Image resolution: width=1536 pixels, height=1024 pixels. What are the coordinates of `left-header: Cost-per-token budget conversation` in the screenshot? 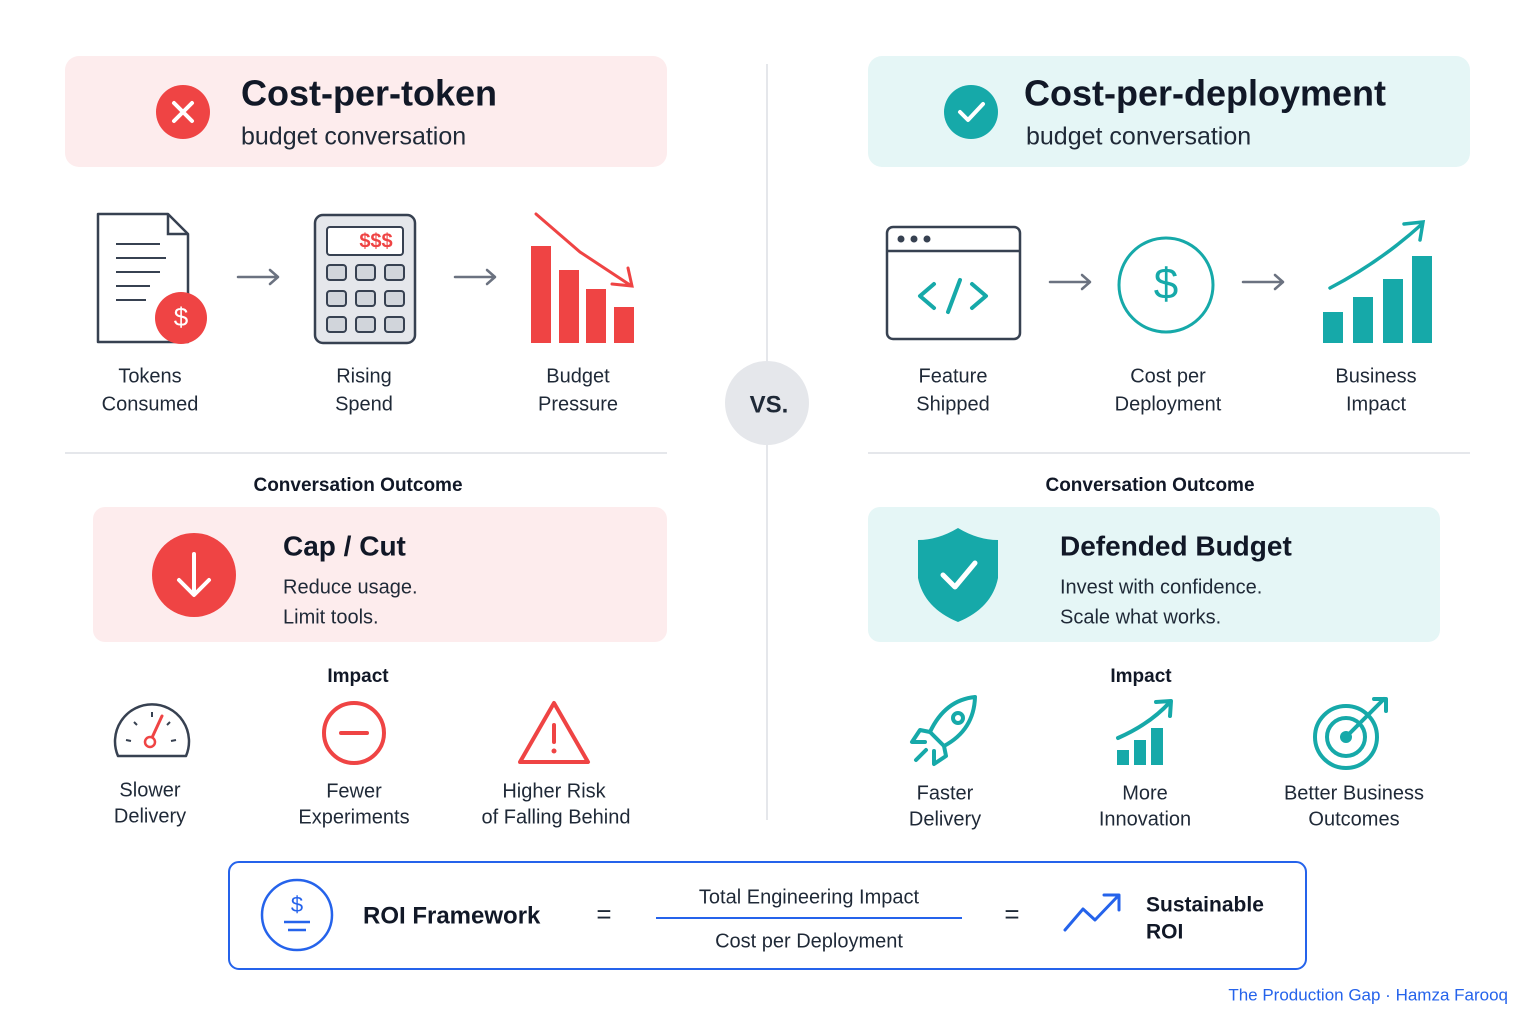 It's located at (366, 111).